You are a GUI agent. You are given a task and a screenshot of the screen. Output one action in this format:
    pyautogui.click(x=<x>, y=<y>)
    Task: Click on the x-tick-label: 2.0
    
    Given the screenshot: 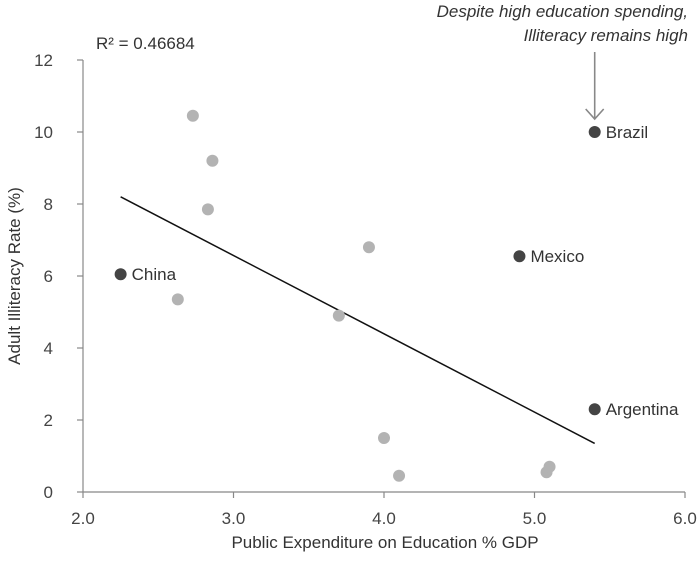 What is the action you would take?
    pyautogui.click(x=83, y=518)
    